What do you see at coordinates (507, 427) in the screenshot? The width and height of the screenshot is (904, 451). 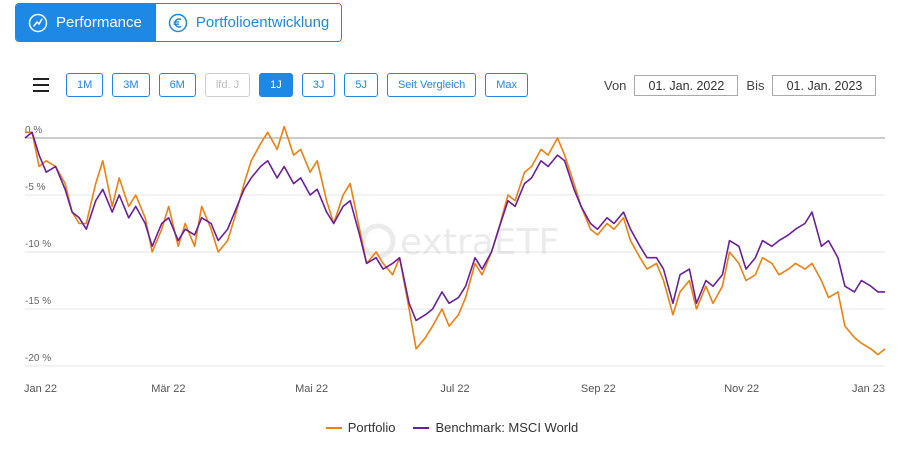 I see `legend-label-benchmark: Benchmark: MSCI World` at bounding box center [507, 427].